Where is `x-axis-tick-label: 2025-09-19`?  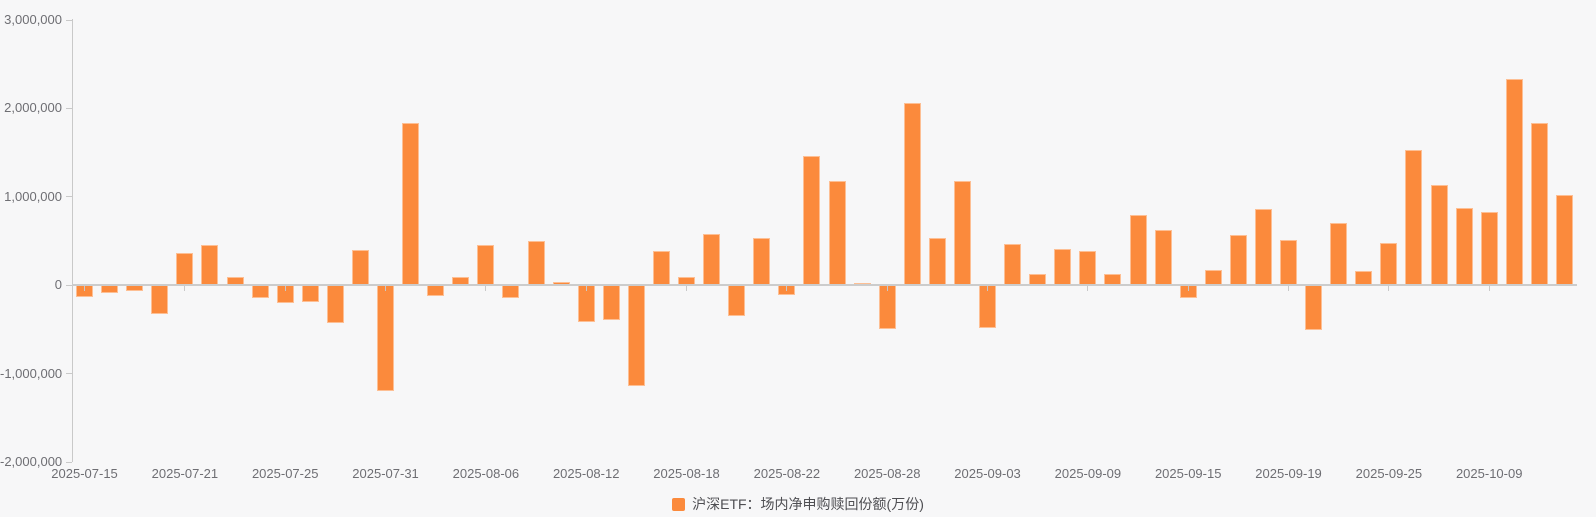 x-axis-tick-label: 2025-09-19 is located at coordinates (1288, 473).